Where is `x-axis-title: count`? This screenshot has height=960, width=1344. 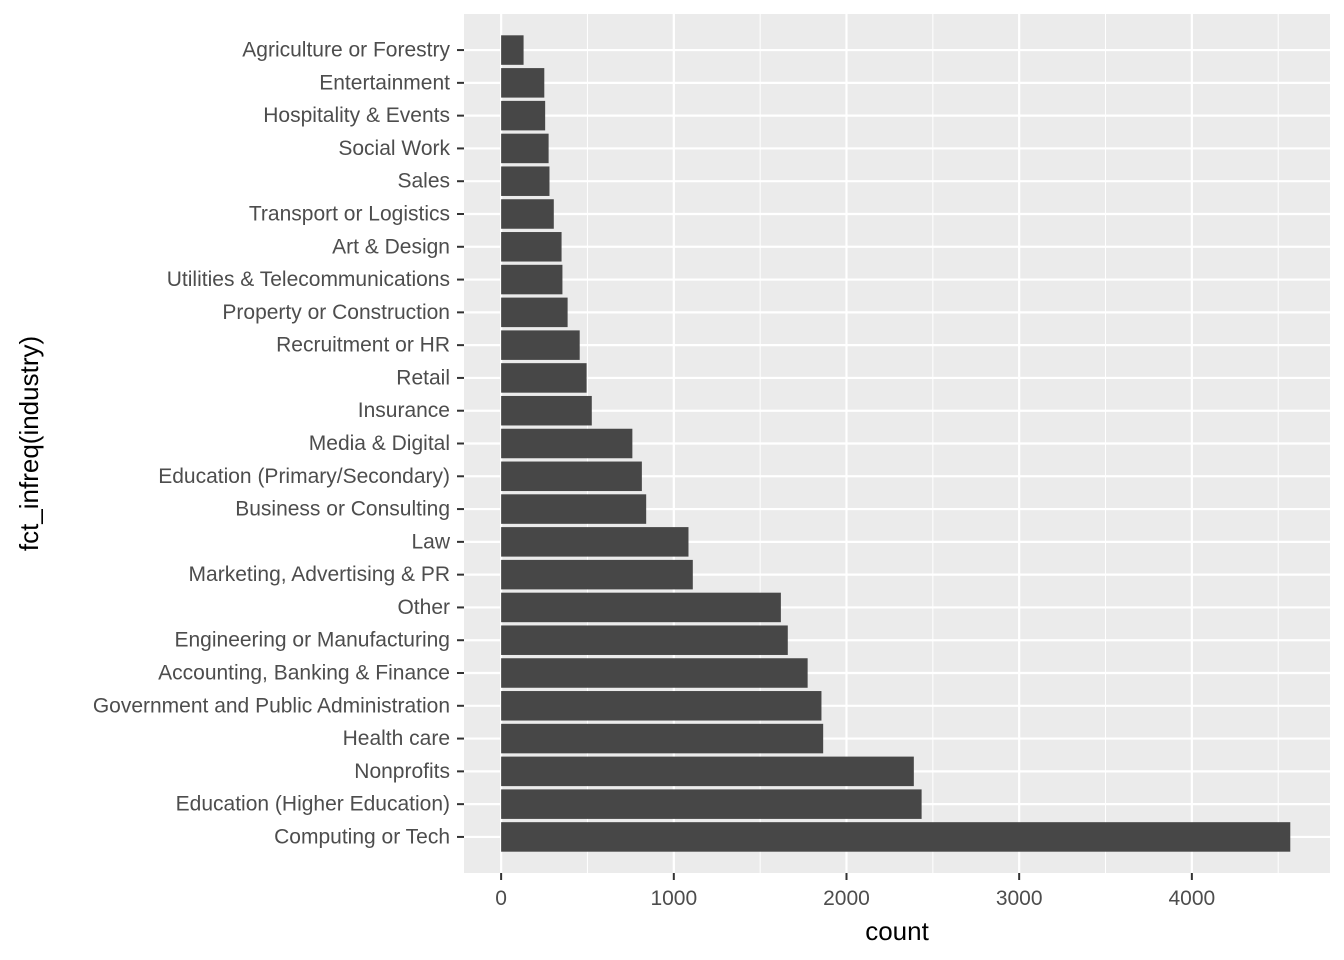 x-axis-title: count is located at coordinates (897, 931).